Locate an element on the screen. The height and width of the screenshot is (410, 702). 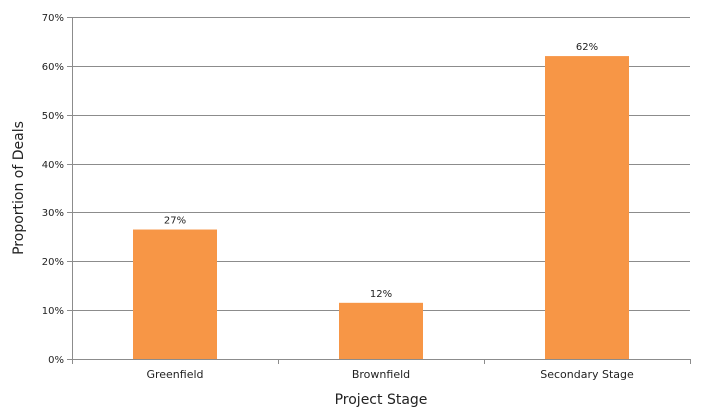
data-label: 27% is located at coordinates (175, 221).